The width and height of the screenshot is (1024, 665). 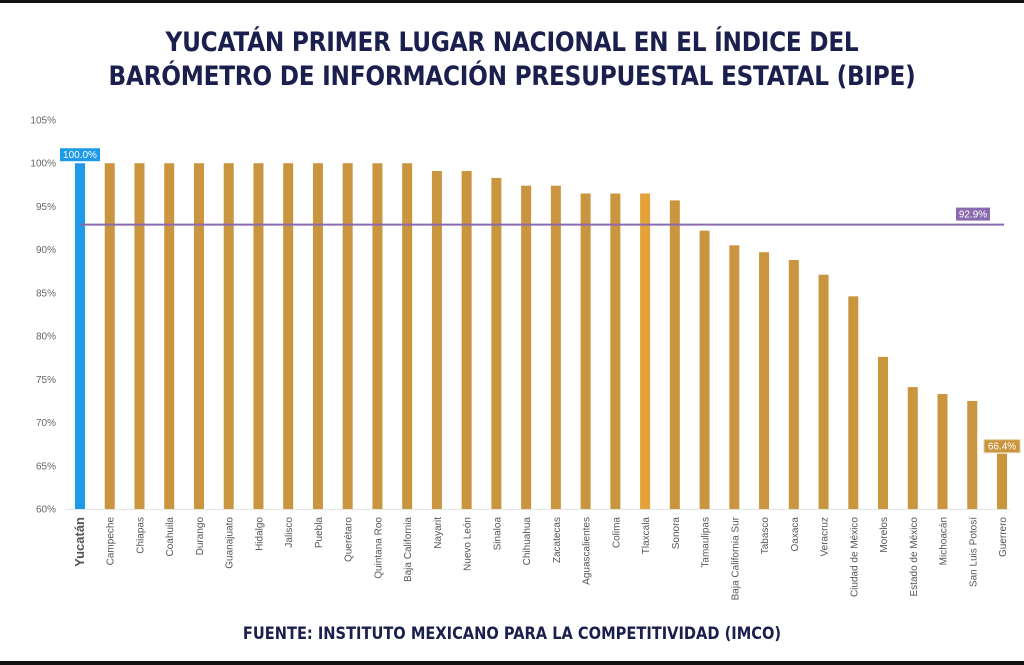 What do you see at coordinates (854, 557) in the screenshot?
I see `x-tick-label: Ciudad de México` at bounding box center [854, 557].